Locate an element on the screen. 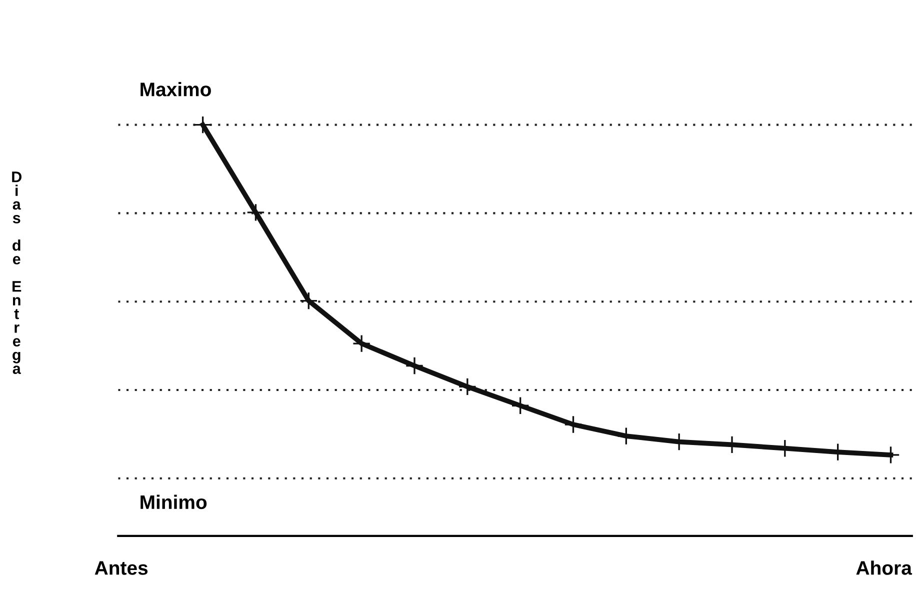 Image resolution: width=923 pixels, height=609 pixels. text: Ahora is located at coordinates (884, 567).